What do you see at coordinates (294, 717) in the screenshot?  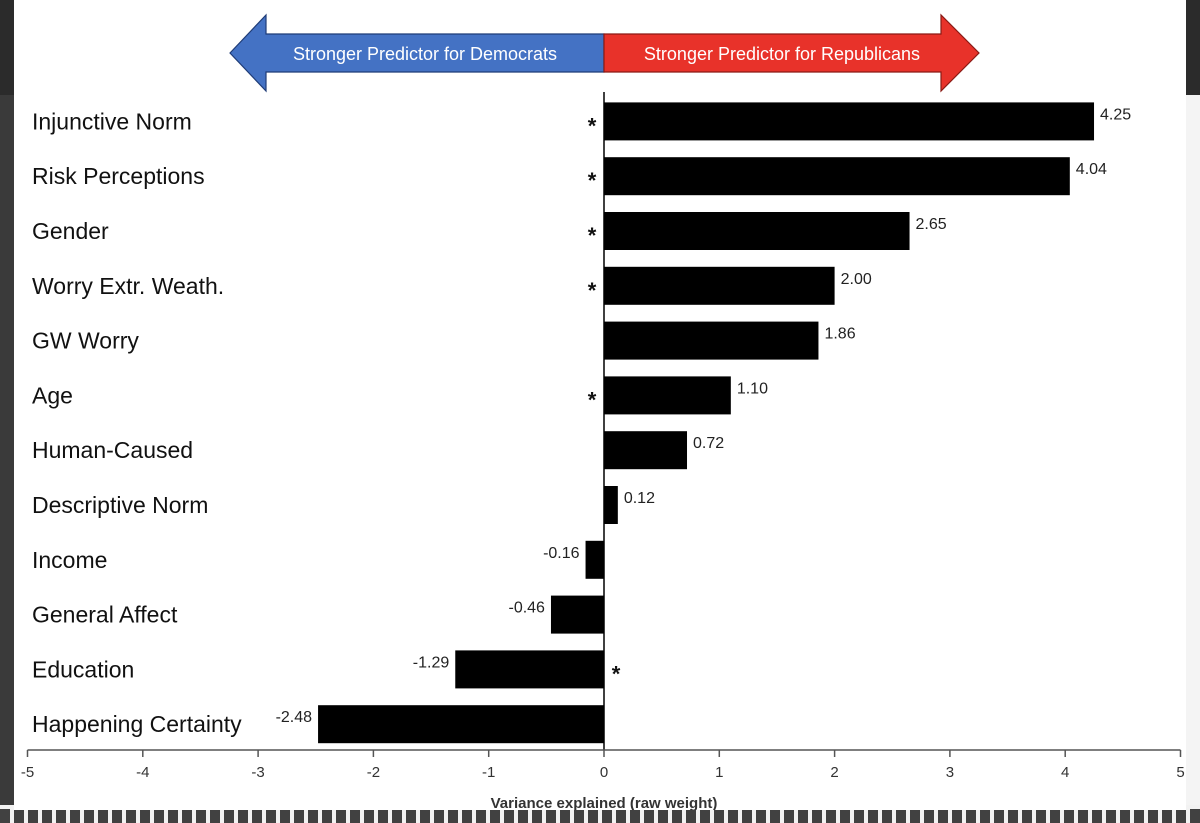 I see `value-label: -2.48` at bounding box center [294, 717].